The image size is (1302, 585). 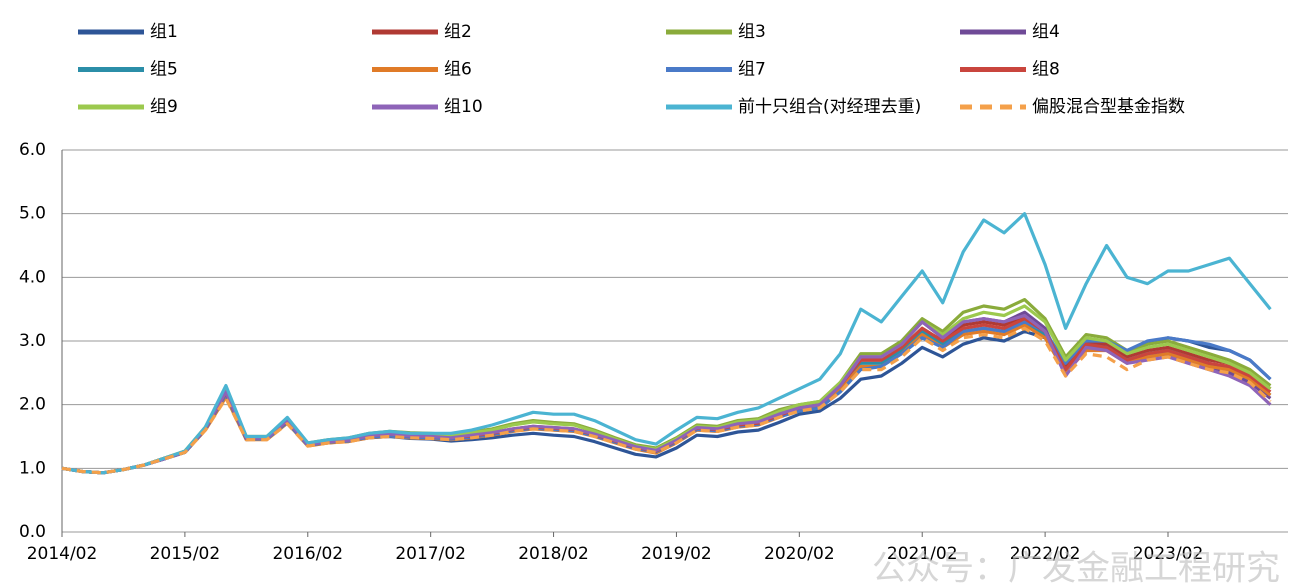 I want to click on legend-label: 组1, so click(x=164, y=32).